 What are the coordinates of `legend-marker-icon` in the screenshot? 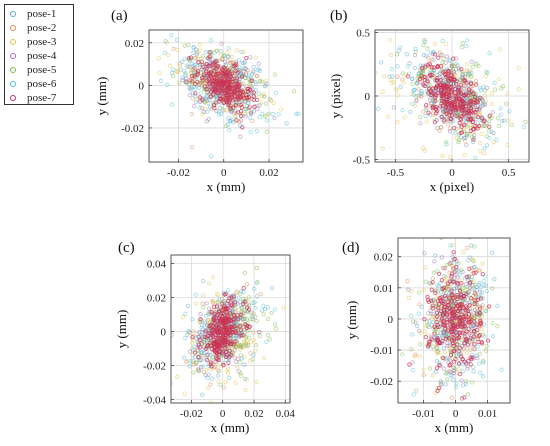 It's located at (13, 98).